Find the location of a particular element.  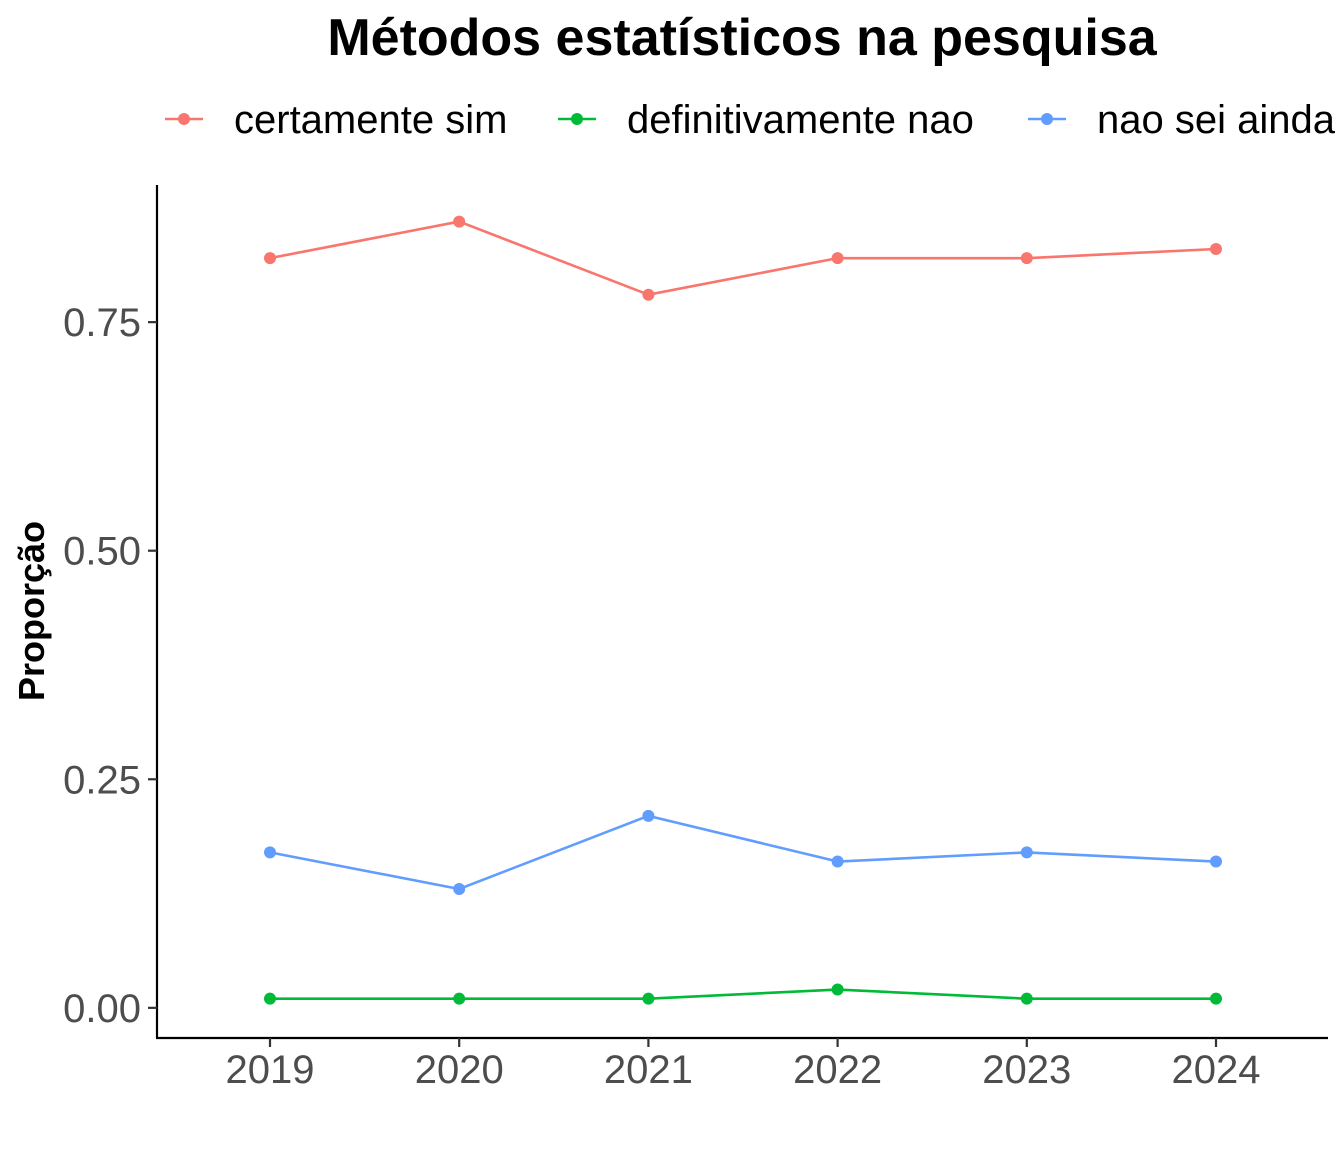

legend-label: certamente sim is located at coordinates (370, 120).